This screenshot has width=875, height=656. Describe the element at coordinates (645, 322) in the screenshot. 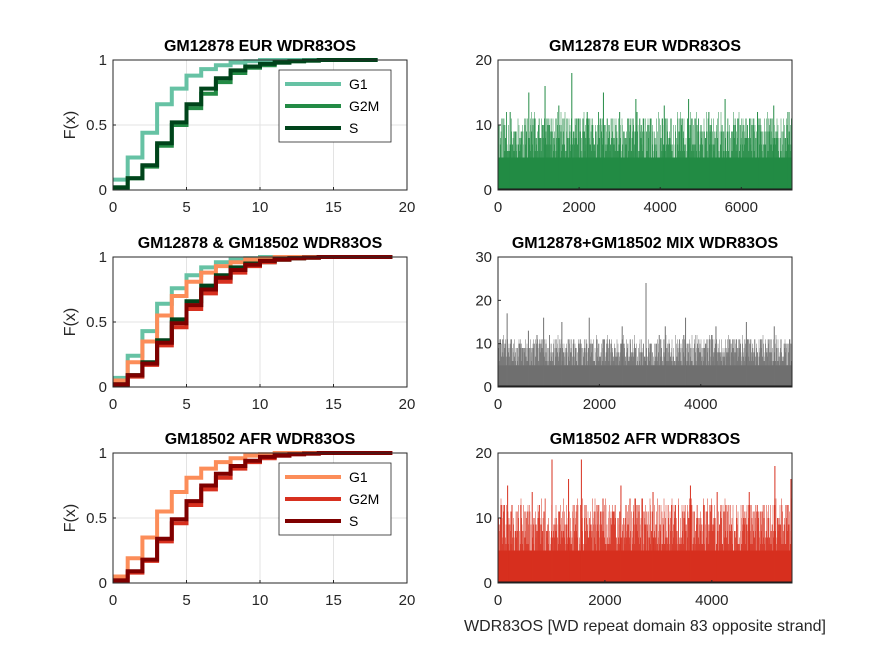

I see `axes-frame` at that location.